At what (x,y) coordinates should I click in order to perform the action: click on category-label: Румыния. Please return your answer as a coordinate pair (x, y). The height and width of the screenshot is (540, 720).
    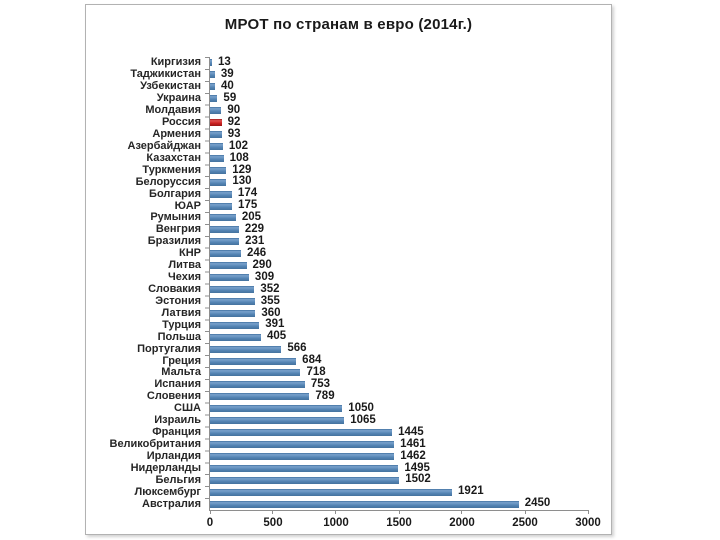
    Looking at the image, I should click on (175, 217).